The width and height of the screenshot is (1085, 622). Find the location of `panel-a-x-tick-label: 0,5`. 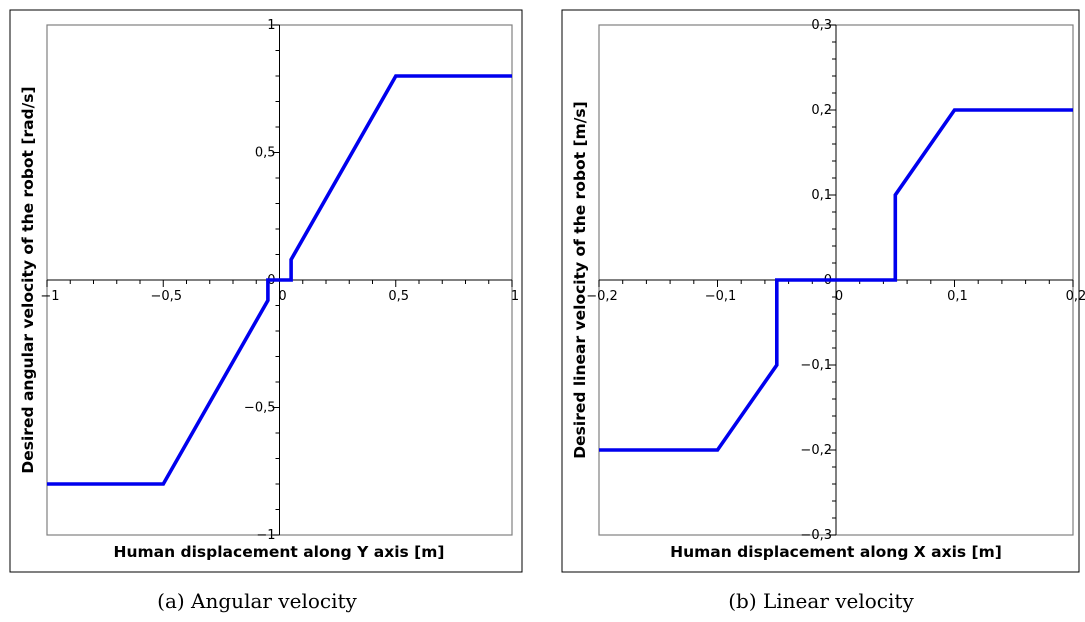

panel-a-x-tick-label: 0,5 is located at coordinates (398, 296).